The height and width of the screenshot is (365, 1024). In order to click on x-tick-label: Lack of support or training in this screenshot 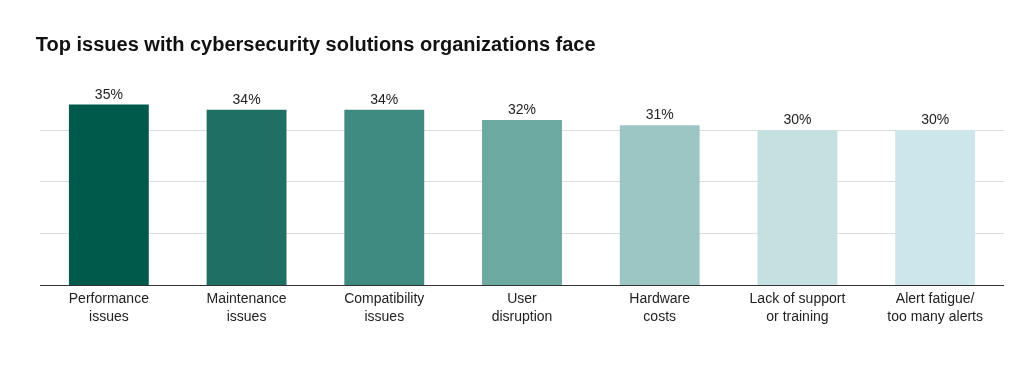, I will do `click(797, 306)`.